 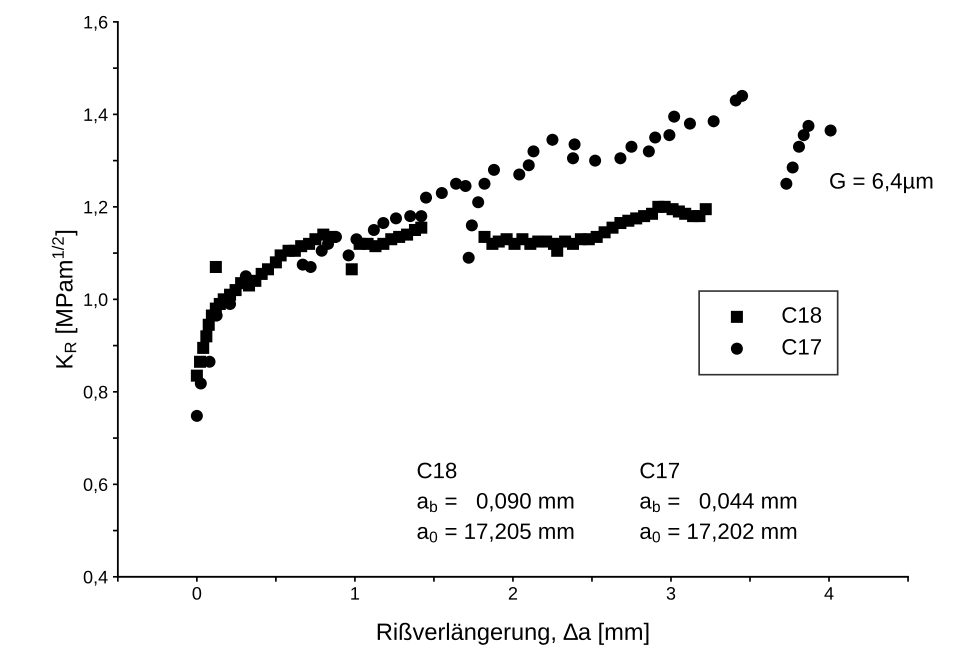 What do you see at coordinates (513, 633) in the screenshot?
I see `x-axis-title: Rißverlängerung, ∆a [mm]` at bounding box center [513, 633].